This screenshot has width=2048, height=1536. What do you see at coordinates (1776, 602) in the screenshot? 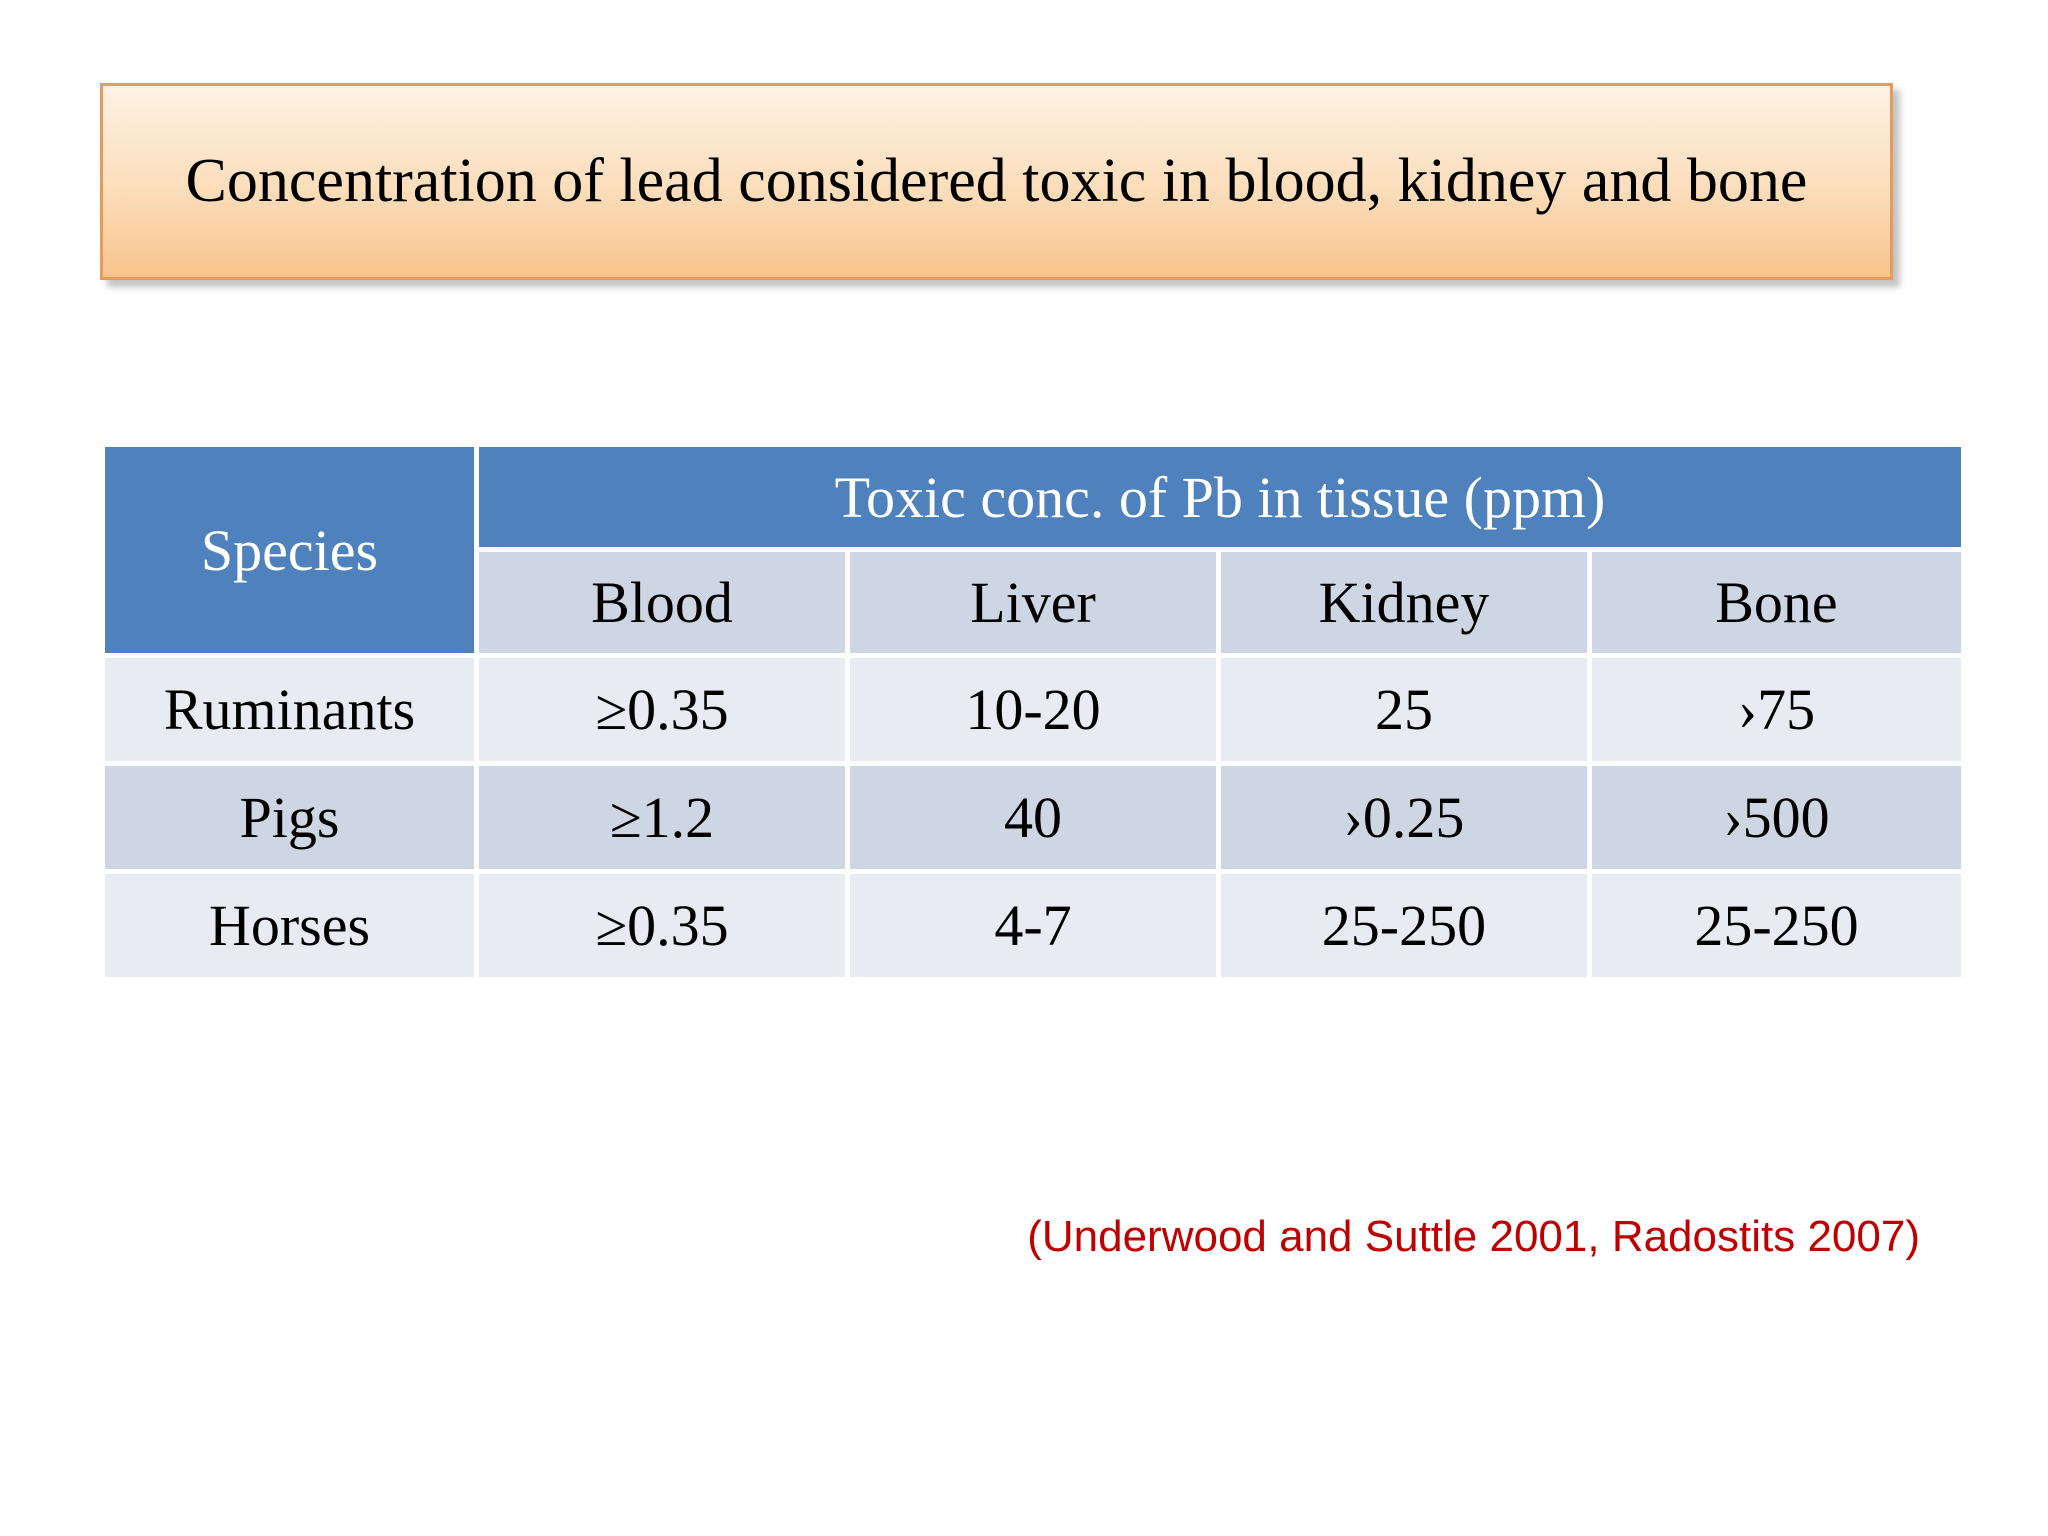
I see `tissue-header-bone: Bone` at bounding box center [1776, 602].